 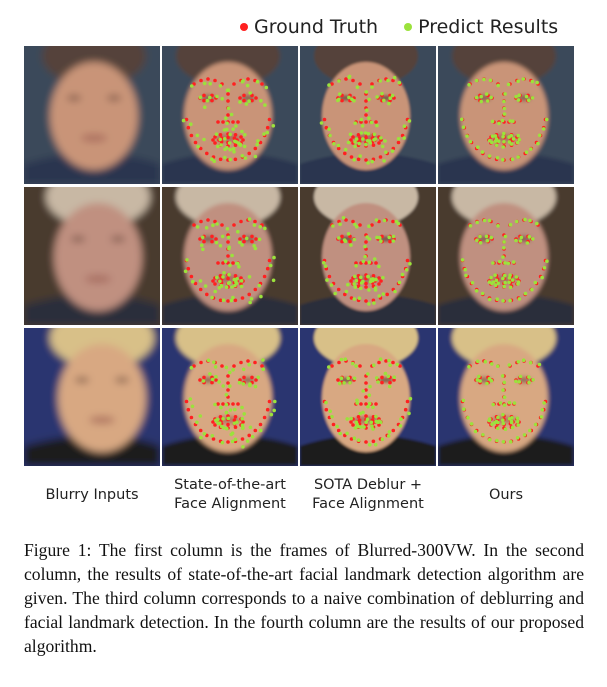 I want to click on column-label-blurry-inputs: Blurry Inputs, so click(x=92, y=495).